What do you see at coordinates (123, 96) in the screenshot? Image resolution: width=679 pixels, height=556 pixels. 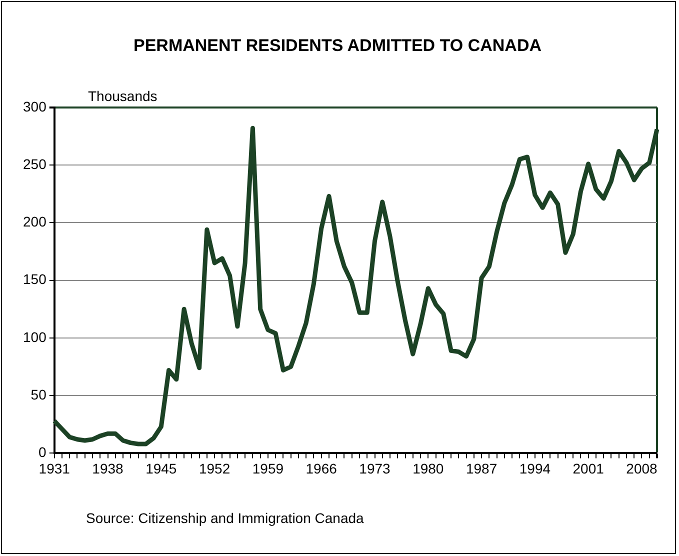 I see `y-axis-title: Thousands` at bounding box center [123, 96].